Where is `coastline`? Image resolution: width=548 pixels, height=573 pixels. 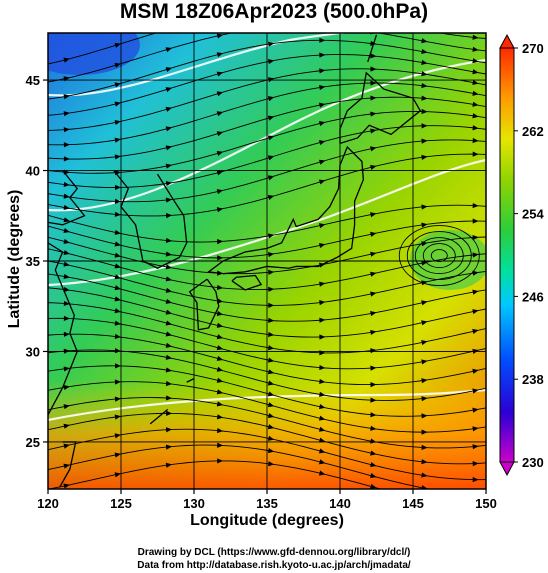
coastline is located at coordinates (247, 282).